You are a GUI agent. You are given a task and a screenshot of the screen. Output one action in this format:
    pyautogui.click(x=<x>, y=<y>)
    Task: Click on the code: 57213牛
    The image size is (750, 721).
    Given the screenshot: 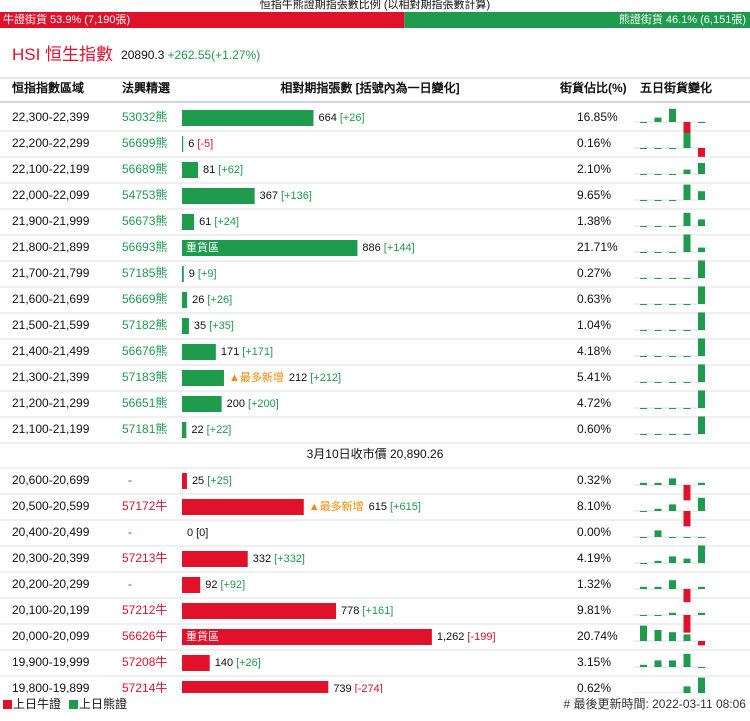 What is the action you would take?
    pyautogui.click(x=144, y=557)
    